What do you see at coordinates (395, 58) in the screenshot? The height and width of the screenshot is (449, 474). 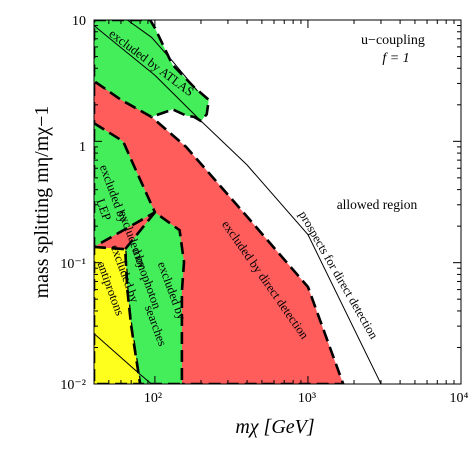 I see `legend-f-value: f = 1` at bounding box center [395, 58].